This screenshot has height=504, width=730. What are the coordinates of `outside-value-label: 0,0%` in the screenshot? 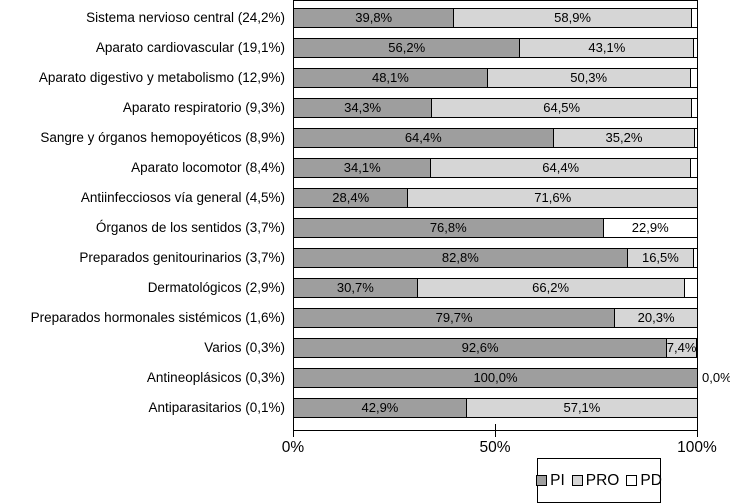 It's located at (716, 377).